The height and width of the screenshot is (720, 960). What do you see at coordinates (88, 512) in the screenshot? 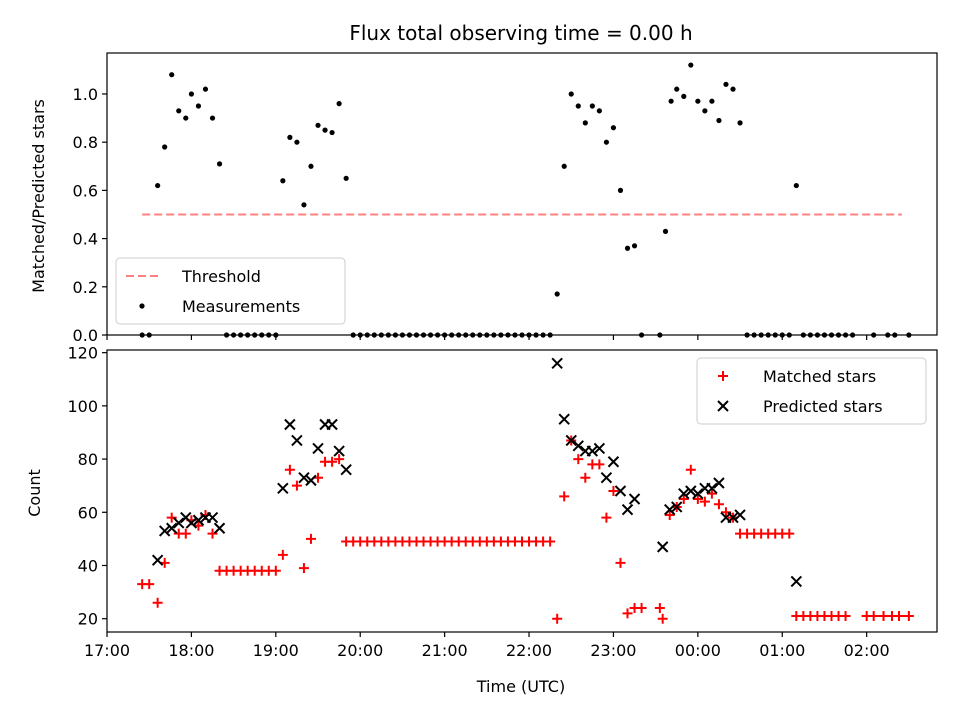
I see `bottom-y-tick-label: 60` at bounding box center [88, 512].